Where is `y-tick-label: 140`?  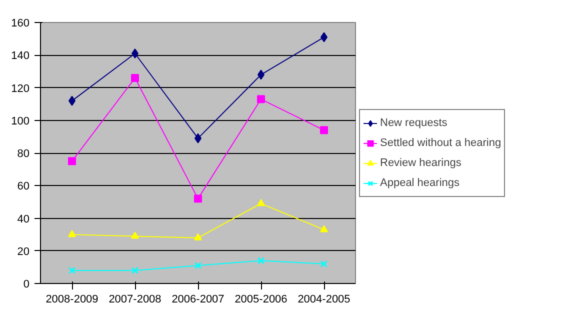 y-tick-label: 140 is located at coordinates (20, 56).